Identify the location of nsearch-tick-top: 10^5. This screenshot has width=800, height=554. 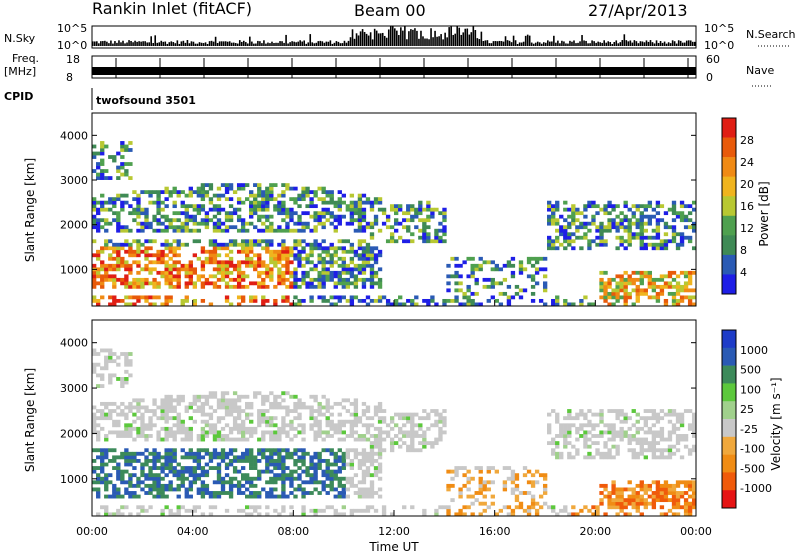
(719, 28).